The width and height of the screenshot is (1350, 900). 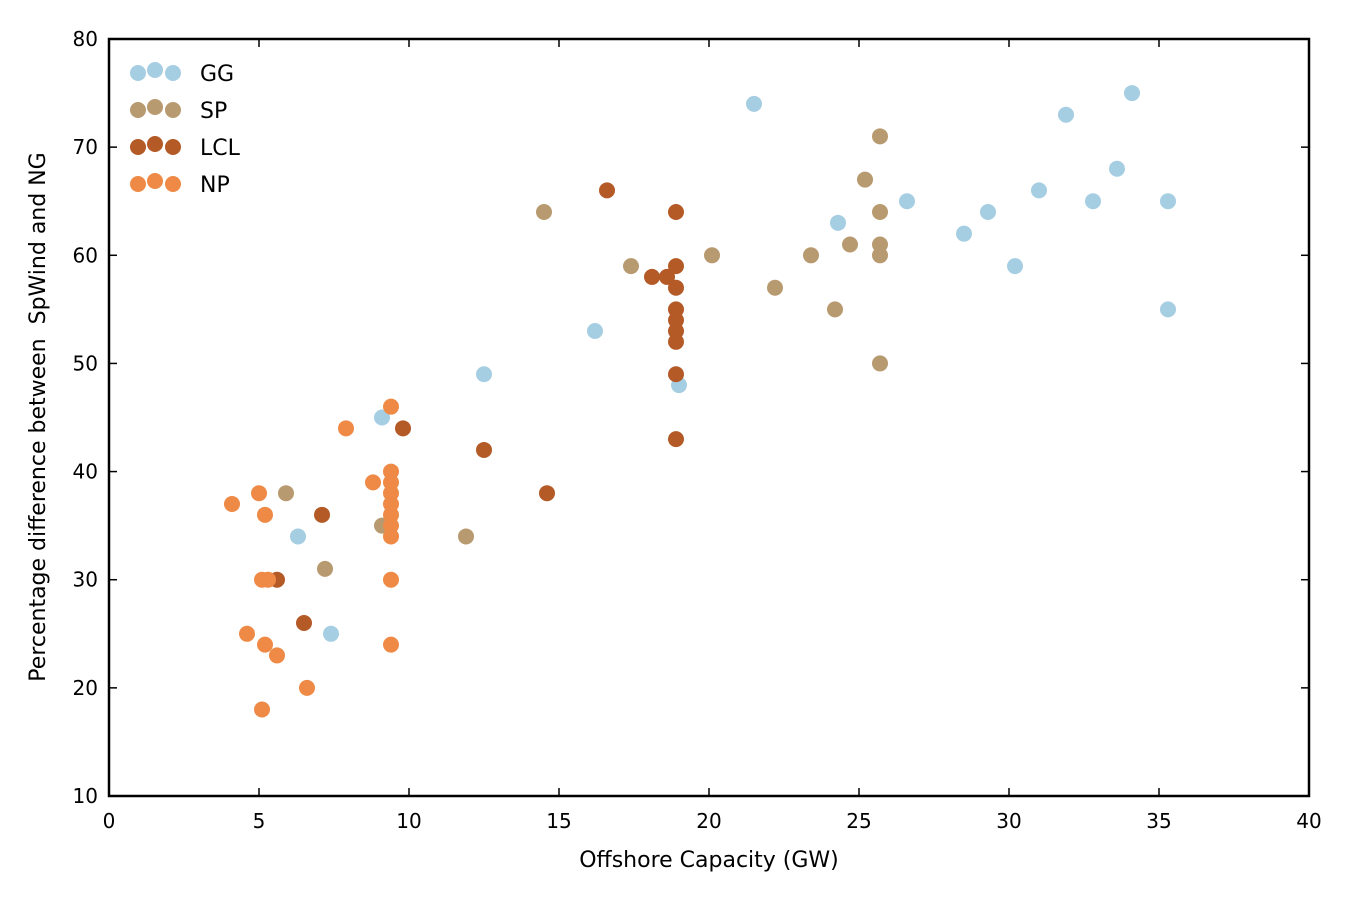 I want to click on y-tick-label: 50, so click(x=85, y=363).